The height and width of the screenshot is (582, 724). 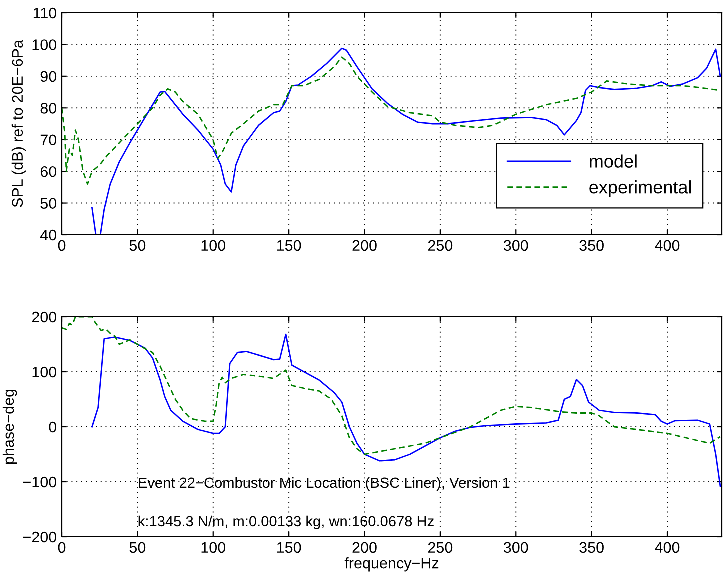 What do you see at coordinates (19, 124) in the screenshot?
I see `y-axis-title: SPL (dB) ref to 20E−6Pa` at bounding box center [19, 124].